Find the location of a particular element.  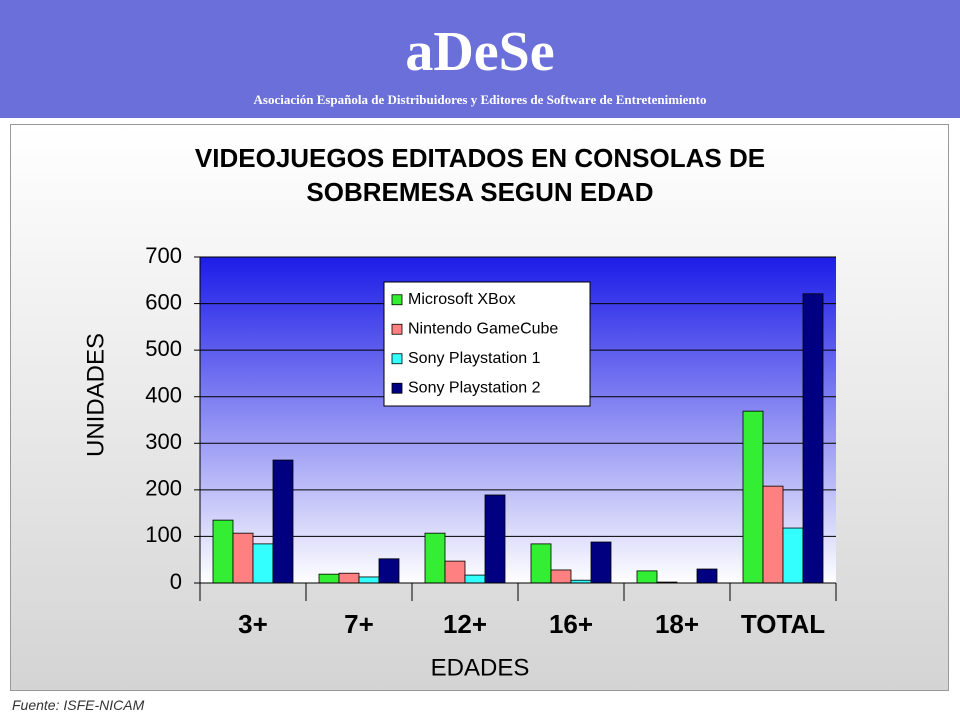

legend is located at coordinates (487, 344).